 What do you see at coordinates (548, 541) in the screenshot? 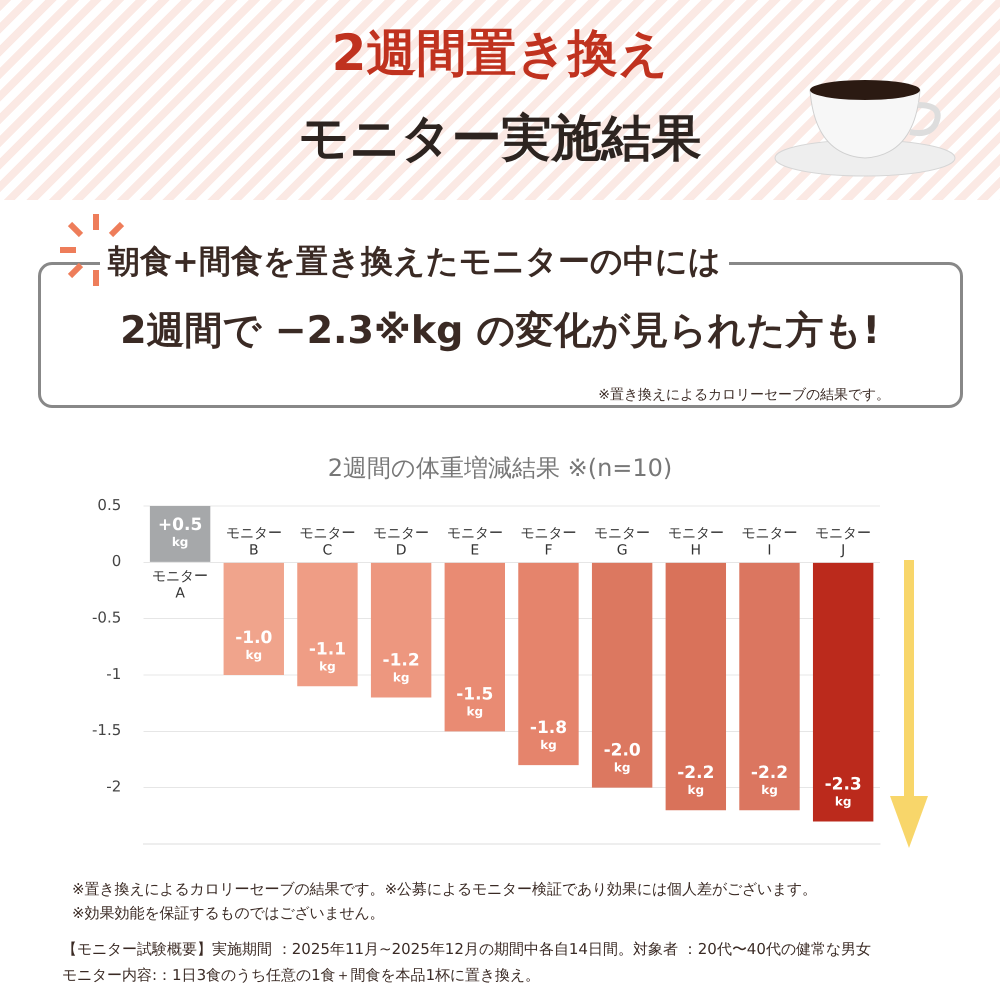
I see `x-tick-label: モニター F` at bounding box center [548, 541].